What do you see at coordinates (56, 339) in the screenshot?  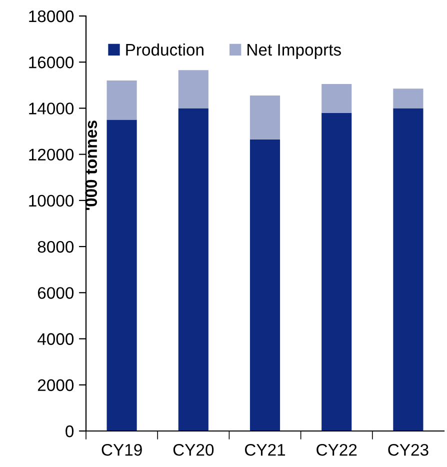 I see `y-tick-label: 4000` at bounding box center [56, 339].